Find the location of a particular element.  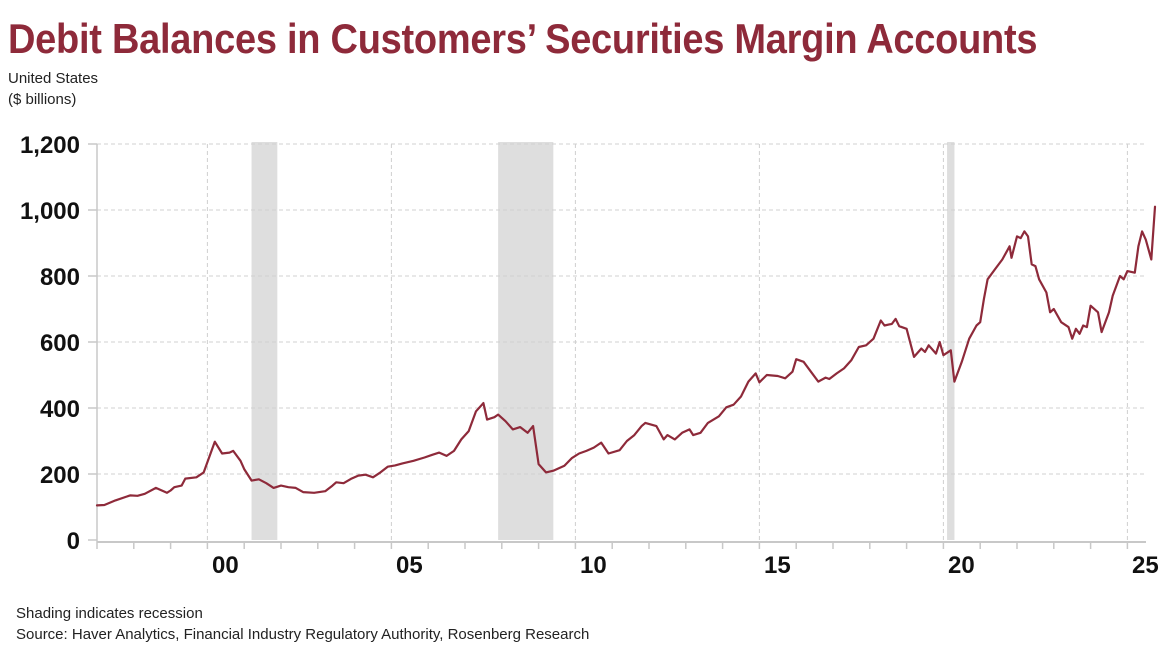

x-tick-label: 05 is located at coordinates (409, 565).